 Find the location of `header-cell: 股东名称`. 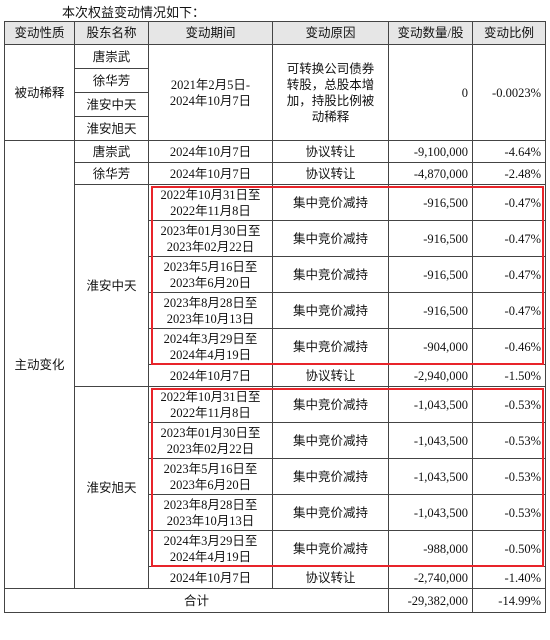

header-cell: 股东名称 is located at coordinates (111, 33).